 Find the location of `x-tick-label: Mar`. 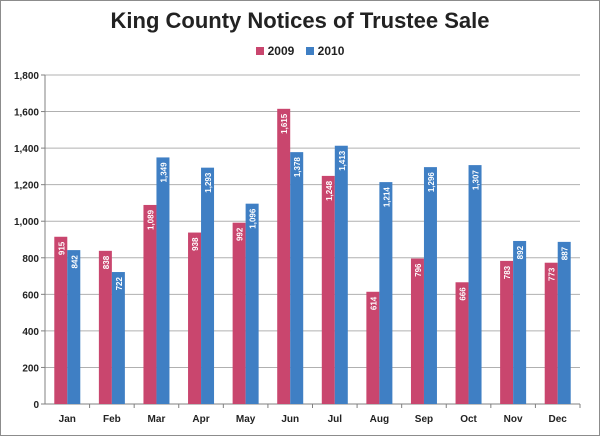

x-tick-label: Mar is located at coordinates (157, 419).